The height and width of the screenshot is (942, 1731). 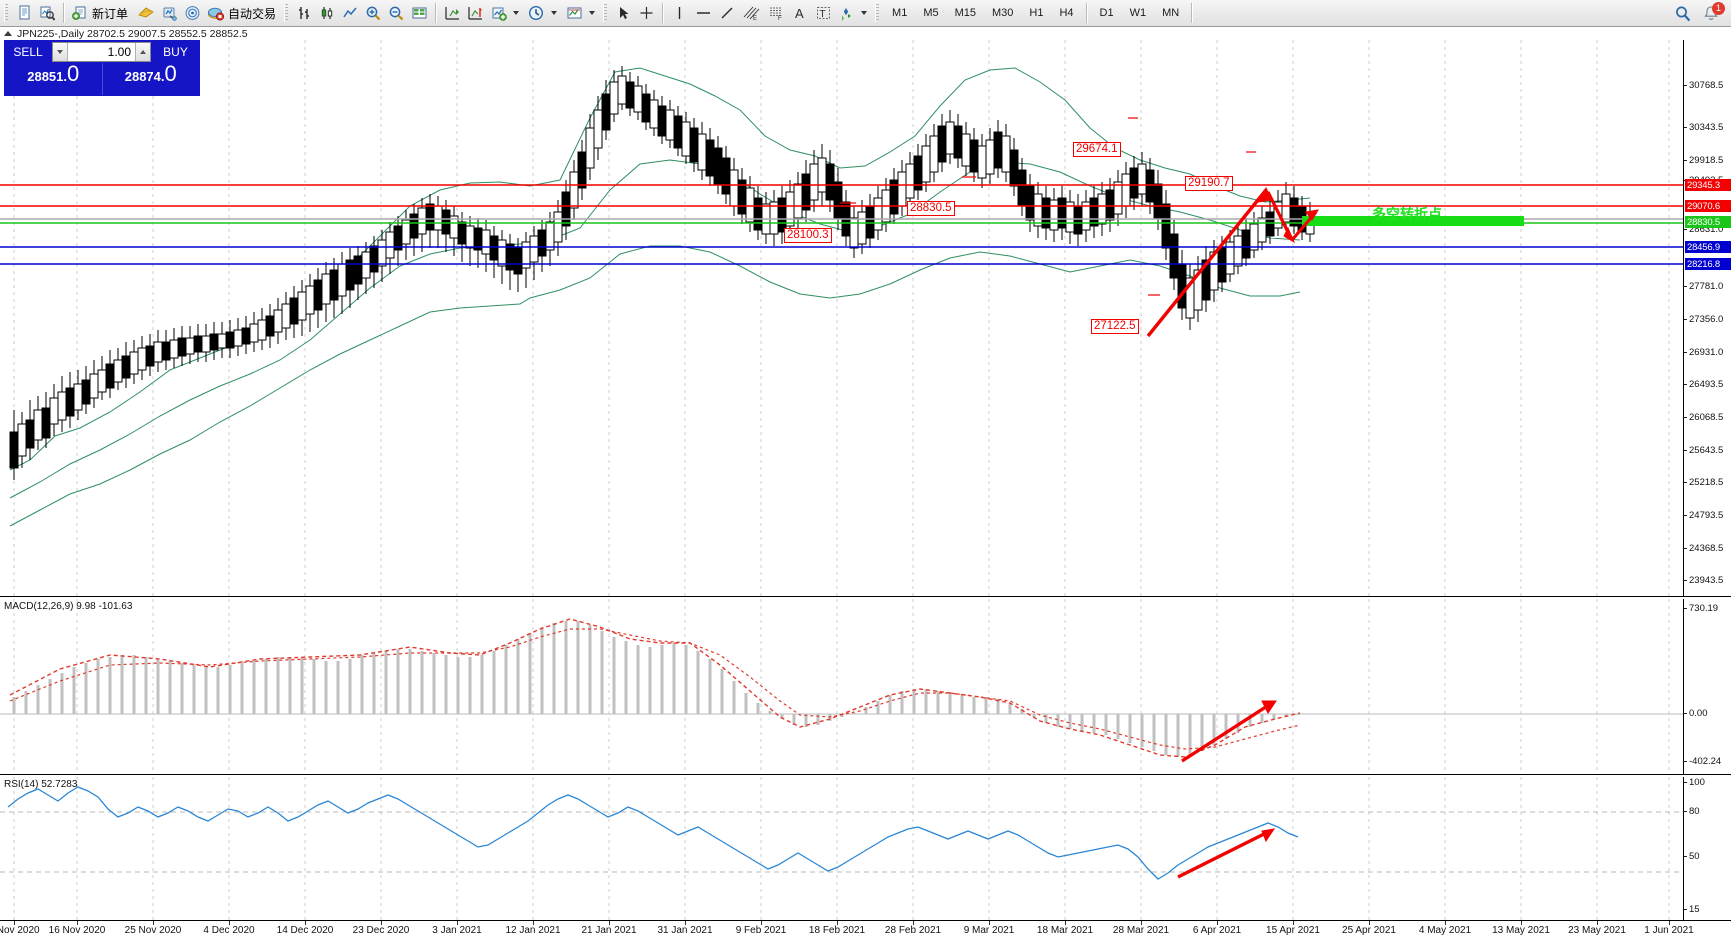 What do you see at coordinates (146, 13) in the screenshot?
I see `metaeditor-icon` at bounding box center [146, 13].